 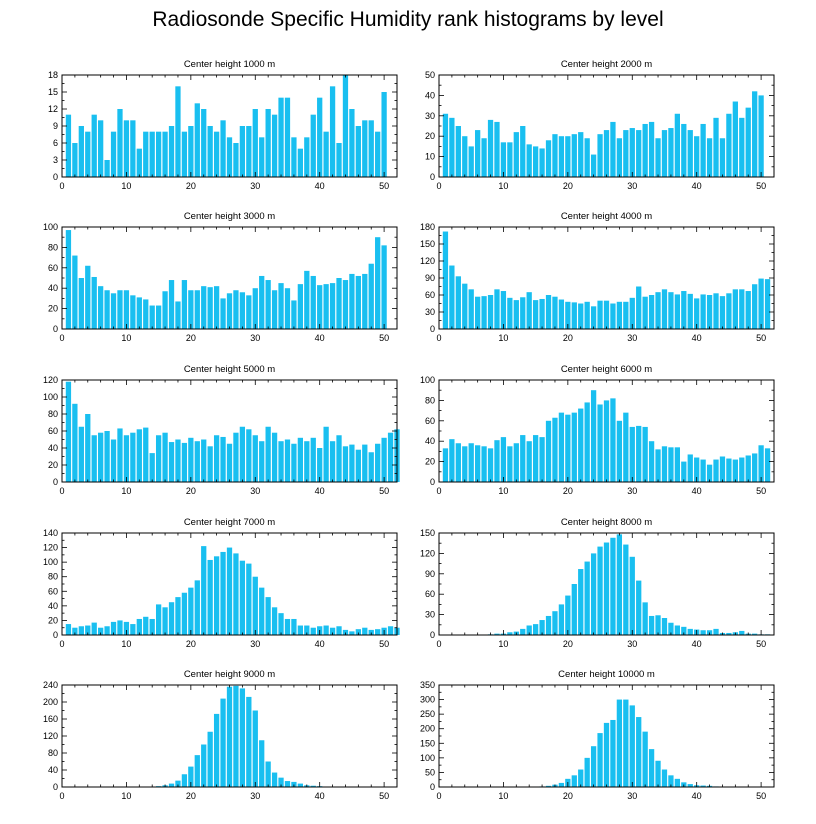 I want to click on y-tick-label: 0, so click(x=432, y=177).